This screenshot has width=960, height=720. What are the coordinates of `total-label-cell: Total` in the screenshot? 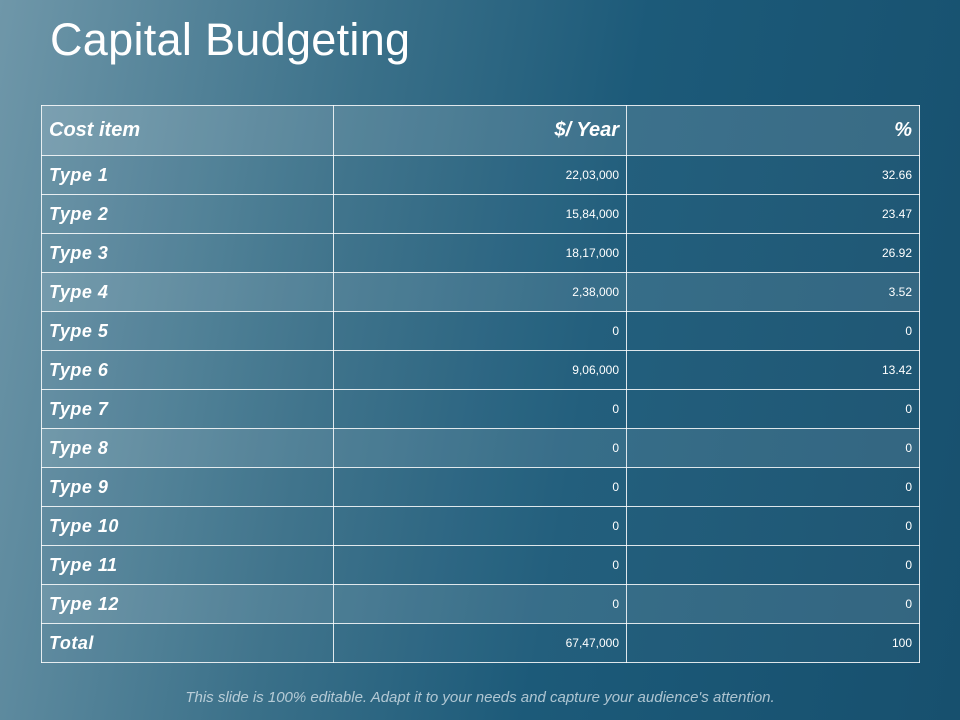 It's located at (187, 643).